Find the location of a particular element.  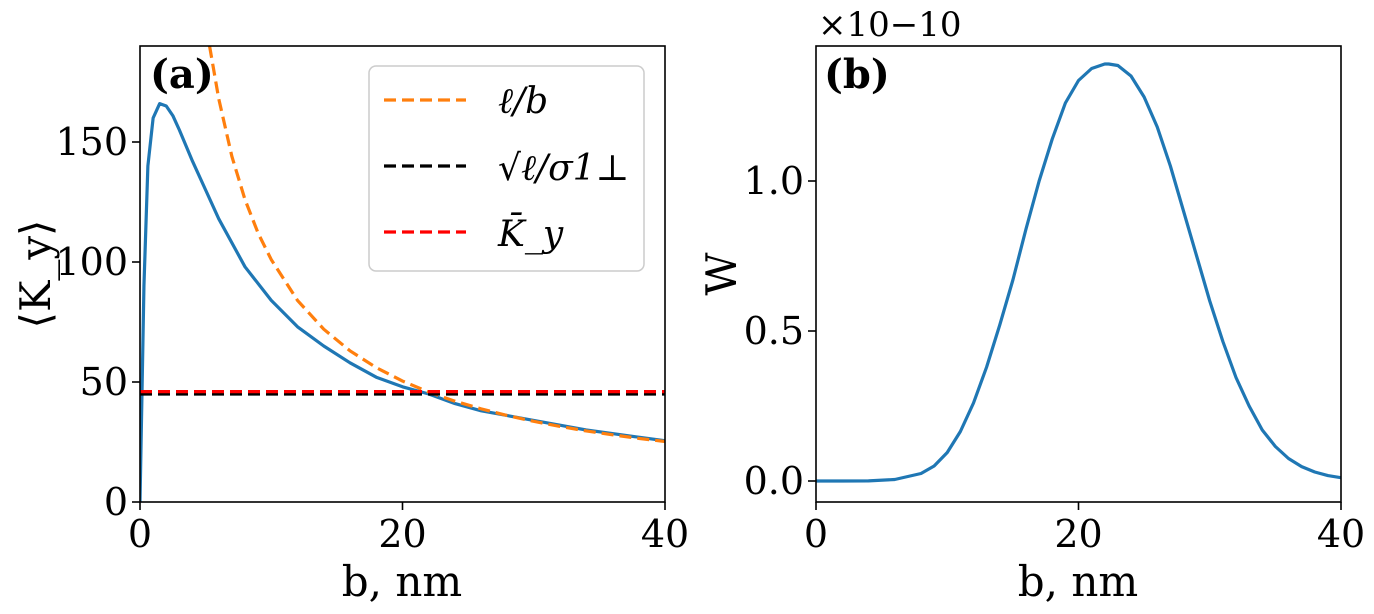

panel-a-ytick-label: 0 is located at coordinates (116, 502).